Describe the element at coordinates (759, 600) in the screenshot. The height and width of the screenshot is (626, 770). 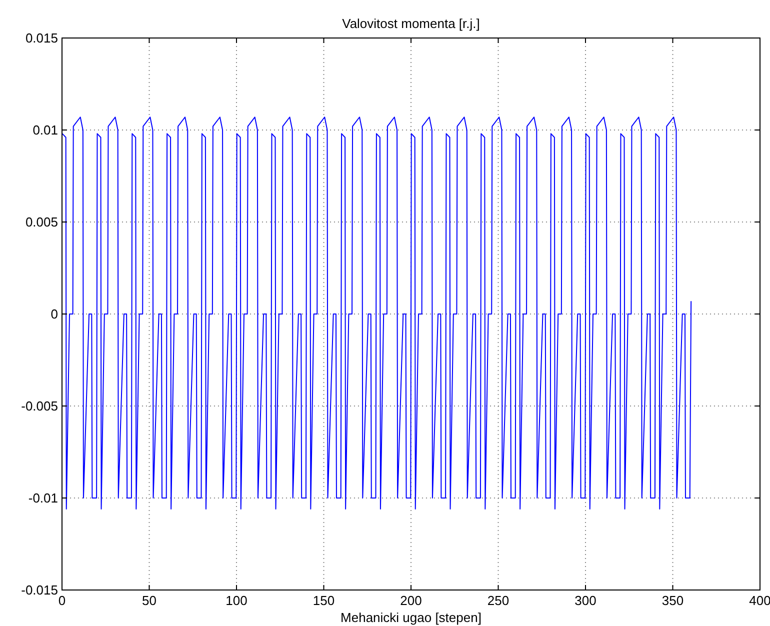
I see `x-tick-label: 400` at that location.